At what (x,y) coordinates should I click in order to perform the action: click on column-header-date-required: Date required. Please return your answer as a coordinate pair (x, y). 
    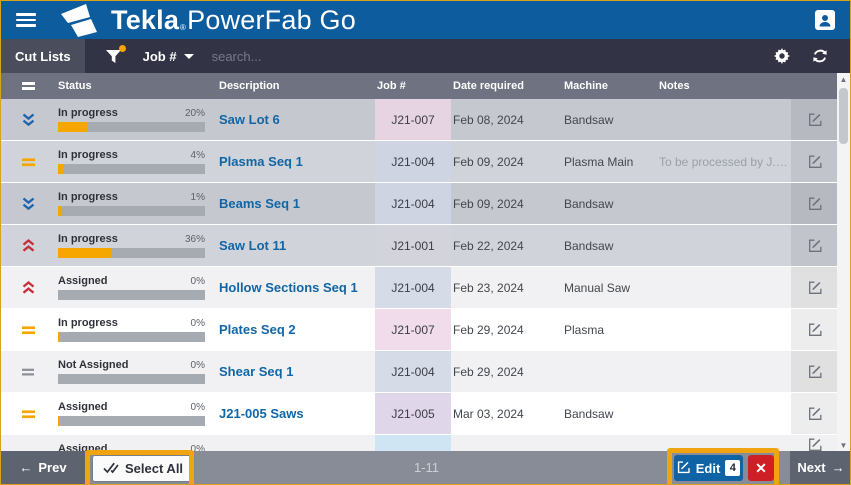
    Looking at the image, I should click on (488, 86).